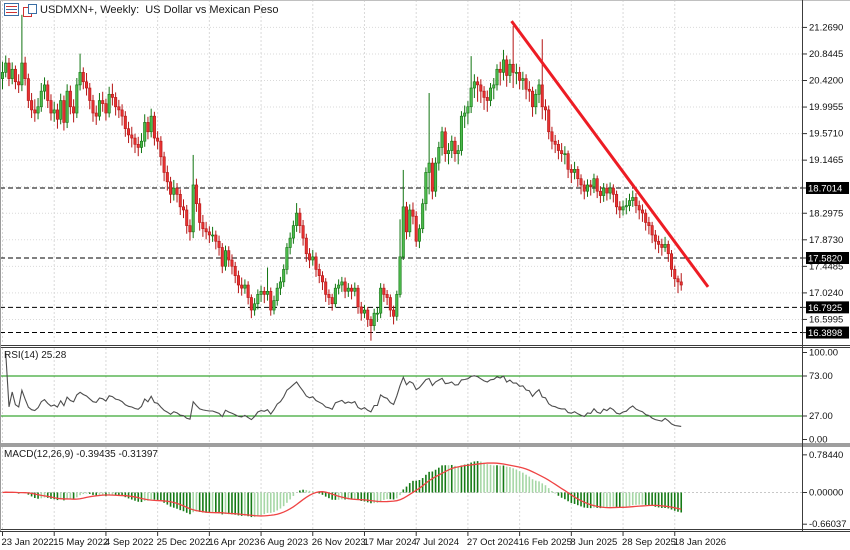  Describe the element at coordinates (28, 542) in the screenshot. I see `svg-text: 23 Jan 2022` at that location.